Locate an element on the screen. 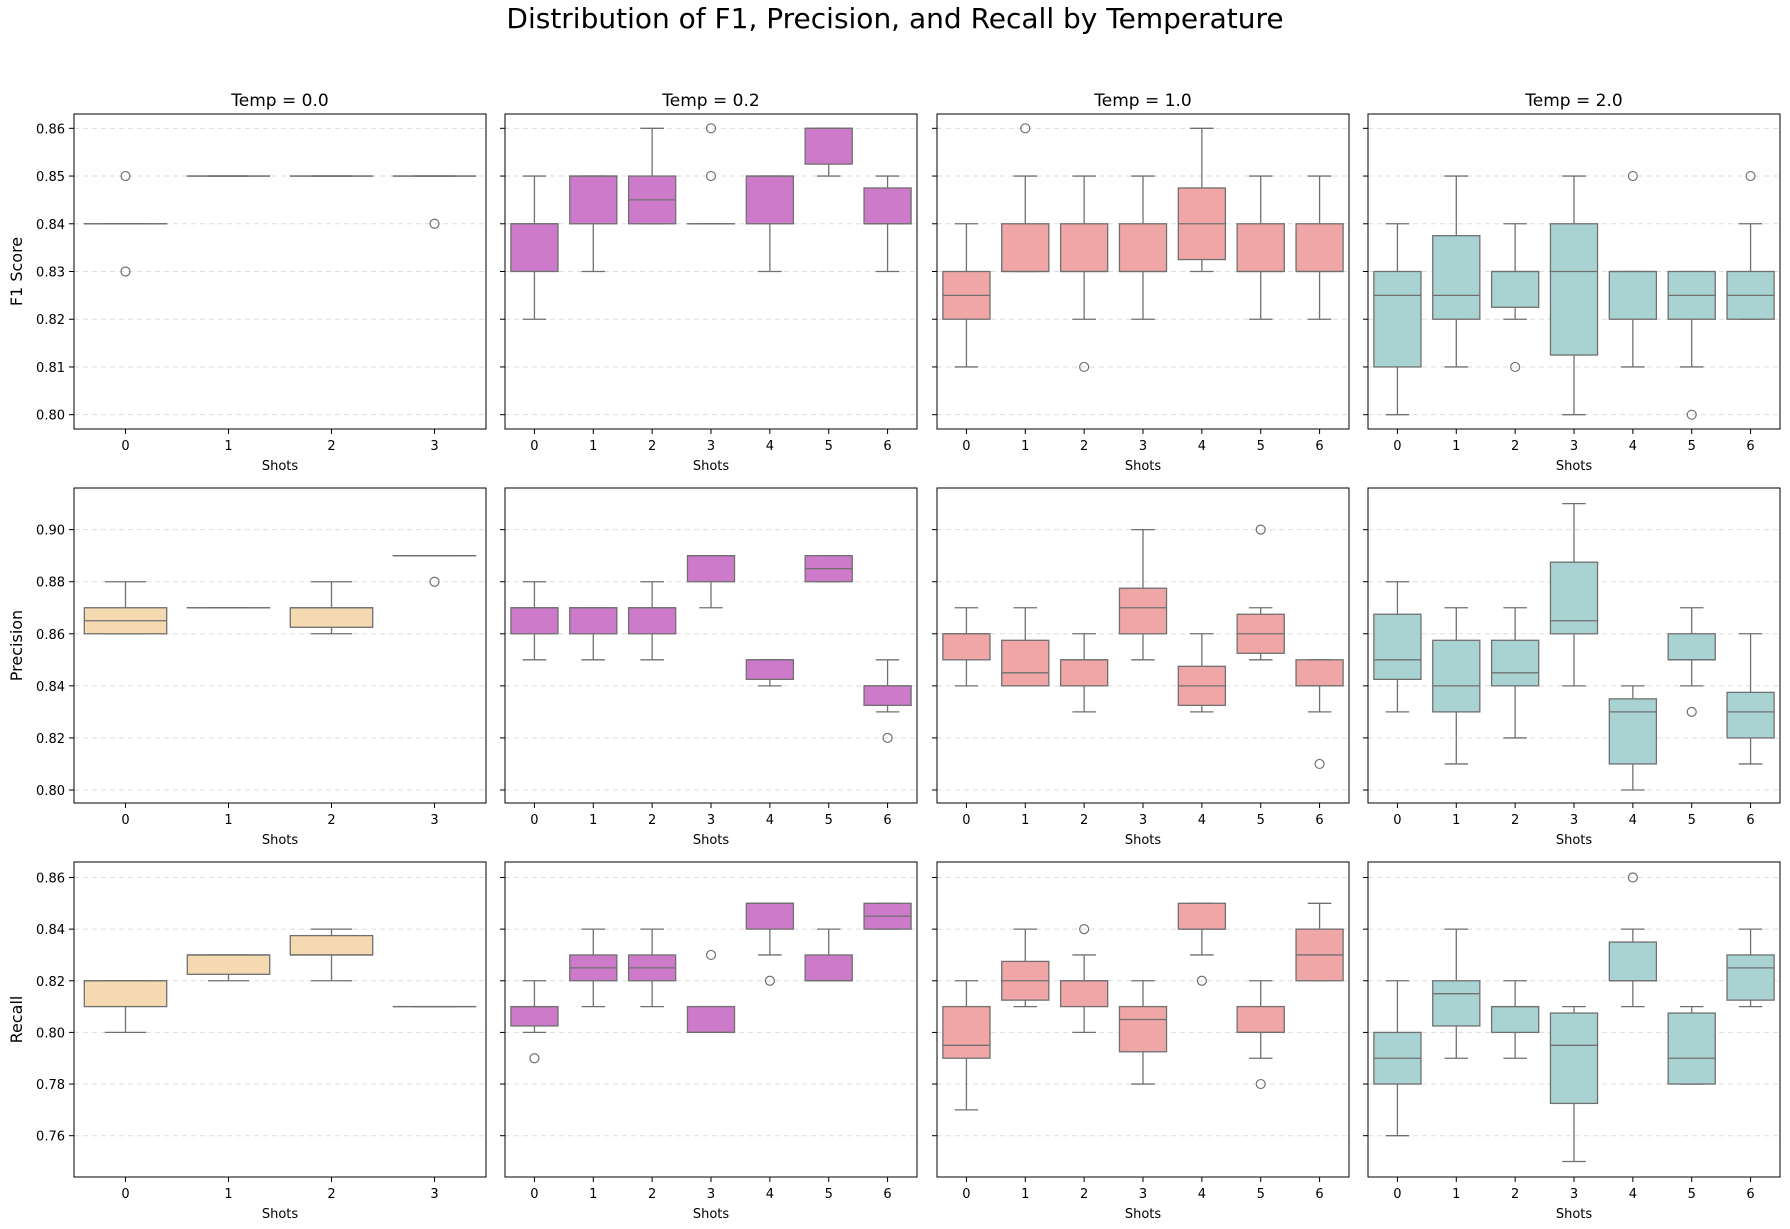 The image size is (1790, 1229). subplot-f1-score-1: 0 1 2 3 4 5 6 Shots Temp = 0.2 is located at coordinates (709, 282).